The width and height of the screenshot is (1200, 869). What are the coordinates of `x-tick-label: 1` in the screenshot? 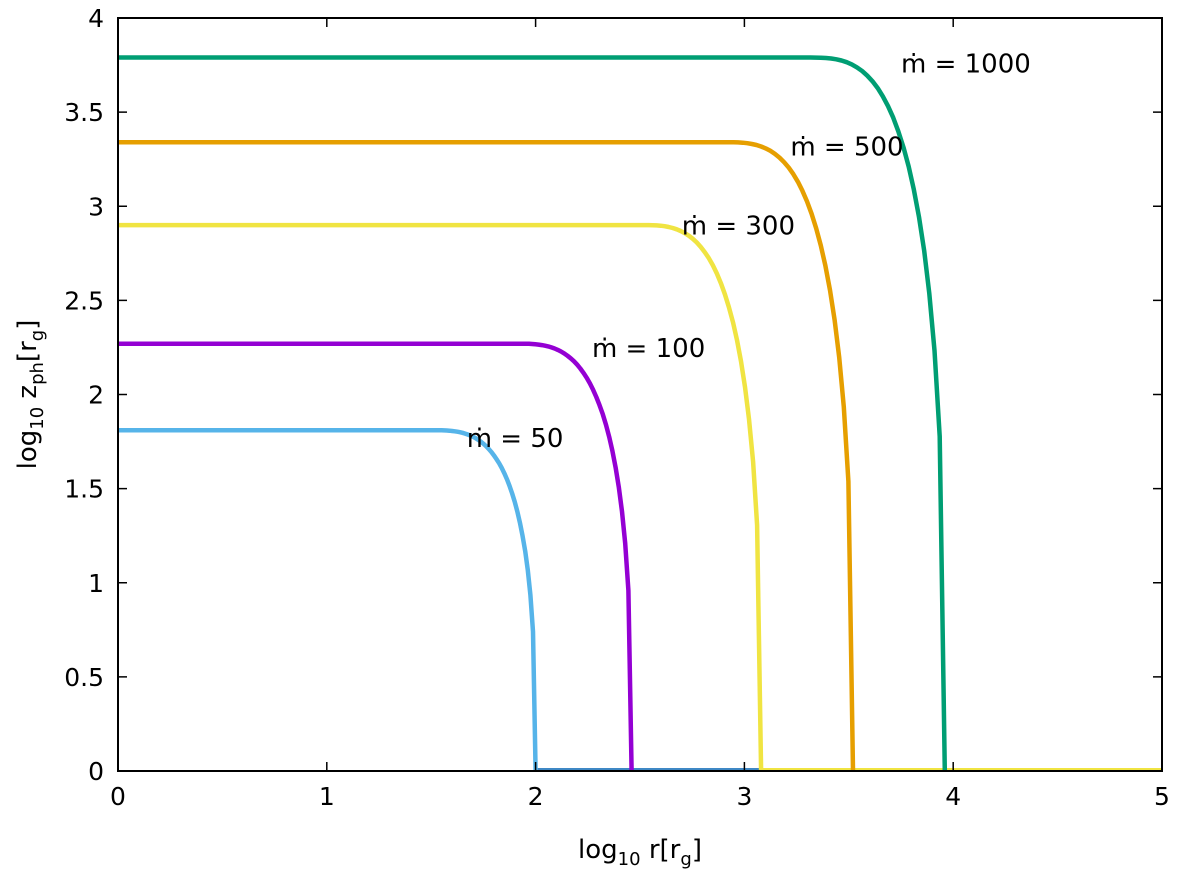 It's located at (327, 796).